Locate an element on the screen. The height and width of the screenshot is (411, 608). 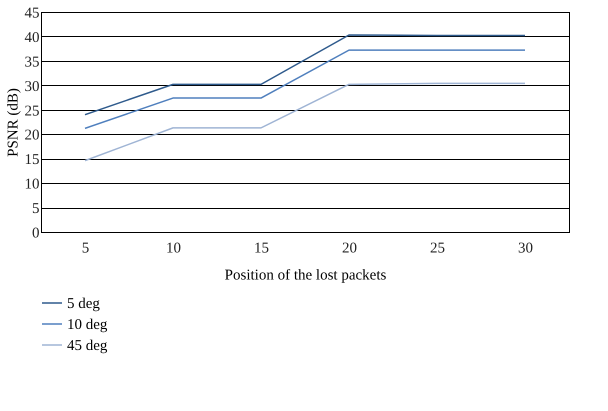
y-tick-label: 5 is located at coordinates (36, 209).